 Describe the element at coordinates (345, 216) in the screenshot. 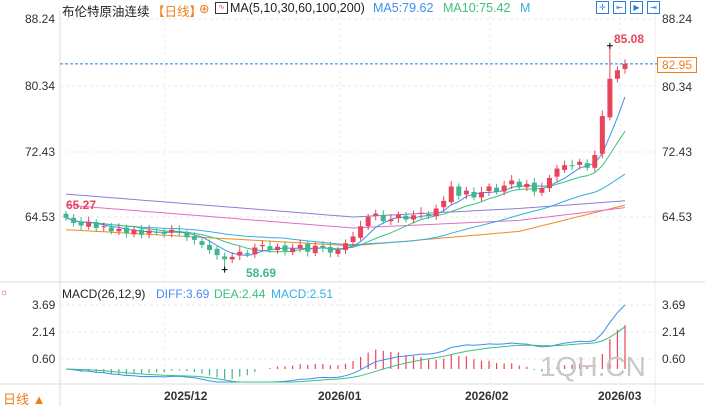

I see `ma100-line` at that location.